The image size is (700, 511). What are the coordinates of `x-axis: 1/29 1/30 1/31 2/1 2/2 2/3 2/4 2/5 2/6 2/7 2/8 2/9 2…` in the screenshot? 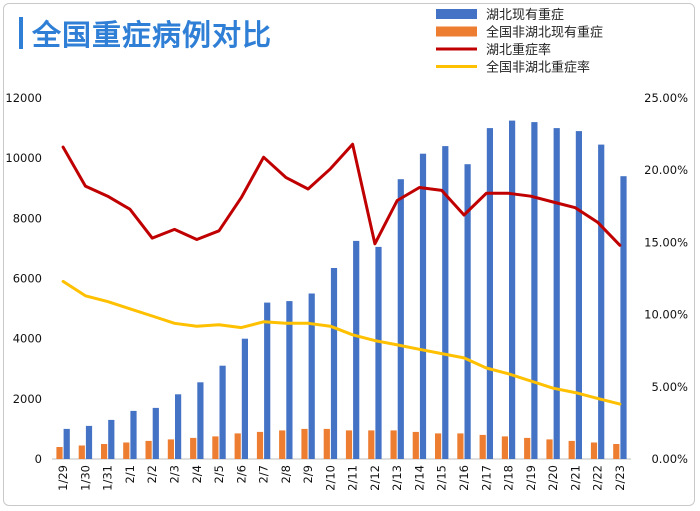 It's located at (341, 478).